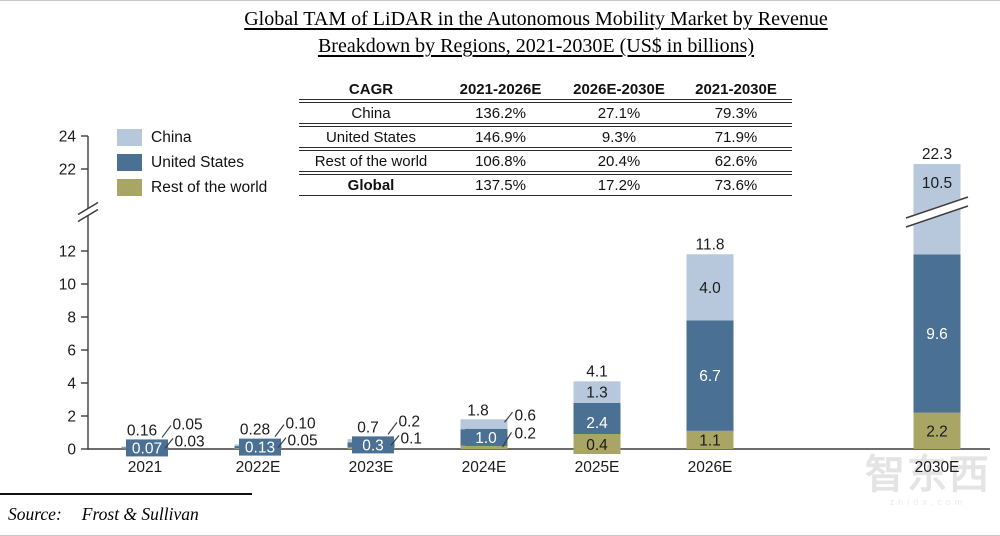  Describe the element at coordinates (410, 421) in the screenshot. I see `bar-value-label-china: 0.2` at that location.